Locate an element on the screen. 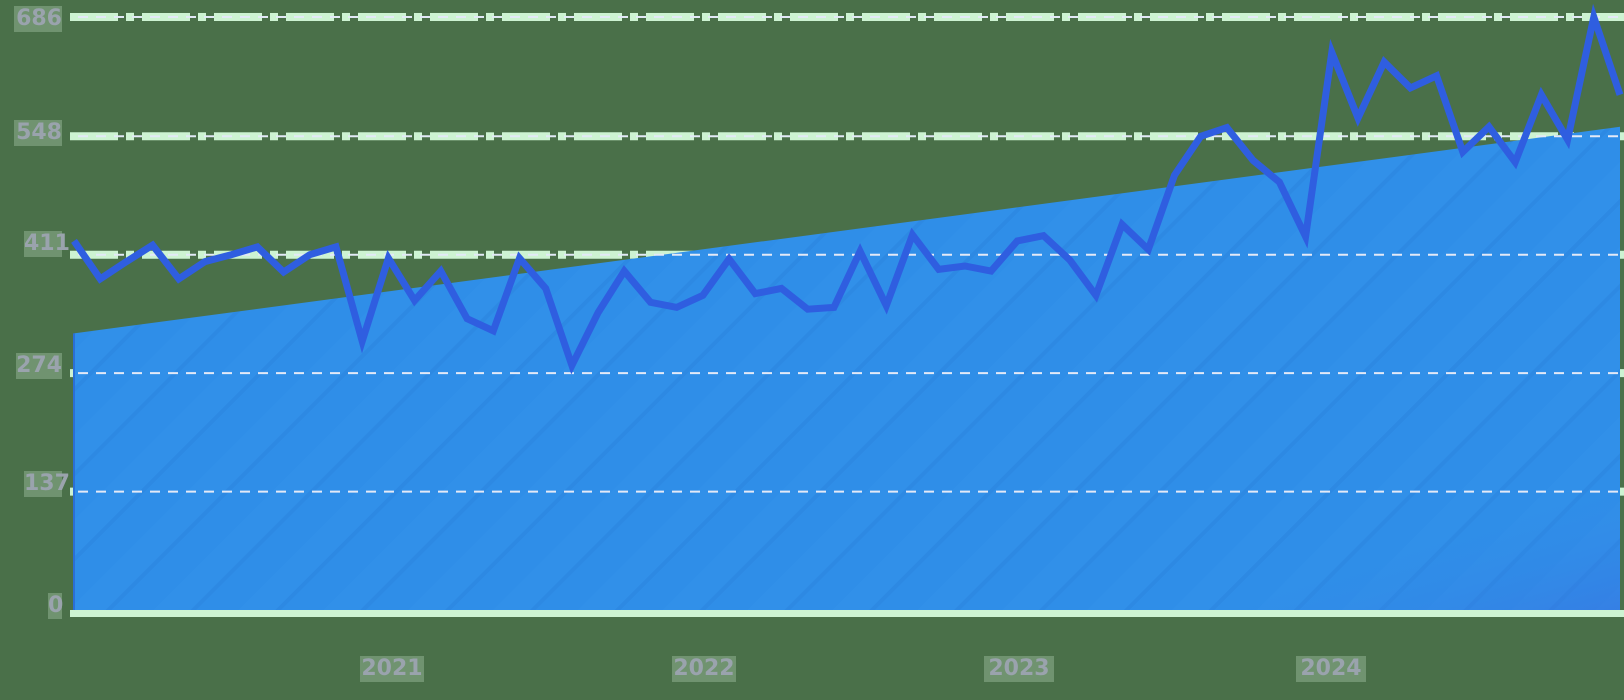  x-axis-band is located at coordinates (847, 613).